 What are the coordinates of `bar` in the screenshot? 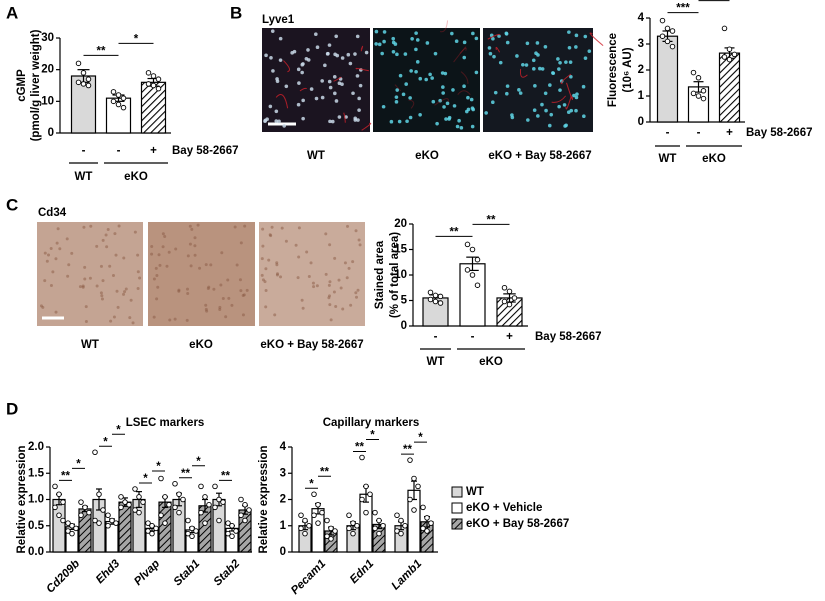 It's located at (667, 79).